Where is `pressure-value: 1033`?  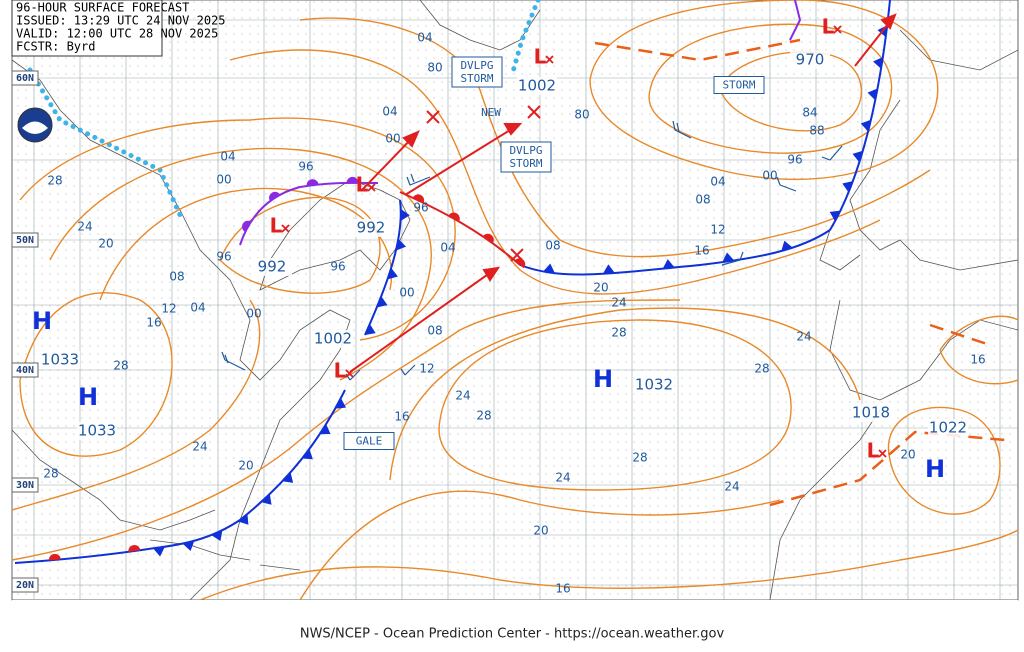 pressure-value: 1033 is located at coordinates (60, 360).